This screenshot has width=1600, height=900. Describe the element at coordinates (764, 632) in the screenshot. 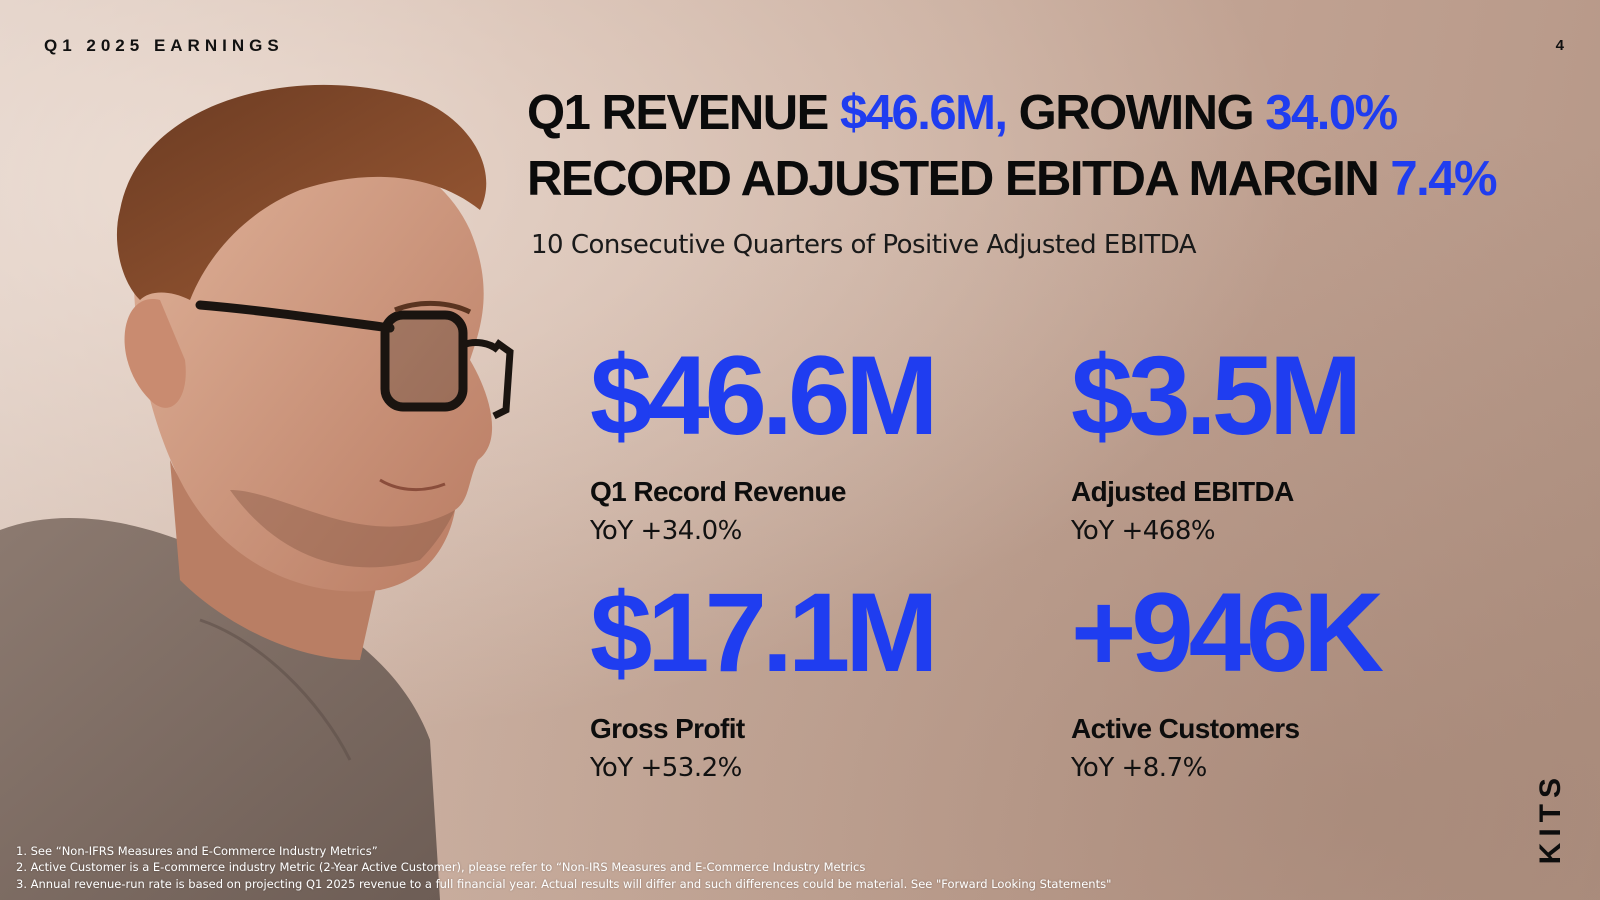

I see `metric-value: $17.1M` at that location.